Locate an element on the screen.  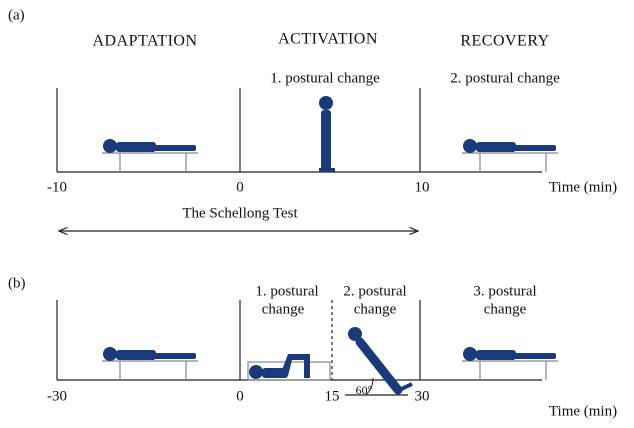
event-label: 3. postural is located at coordinates (504, 291).